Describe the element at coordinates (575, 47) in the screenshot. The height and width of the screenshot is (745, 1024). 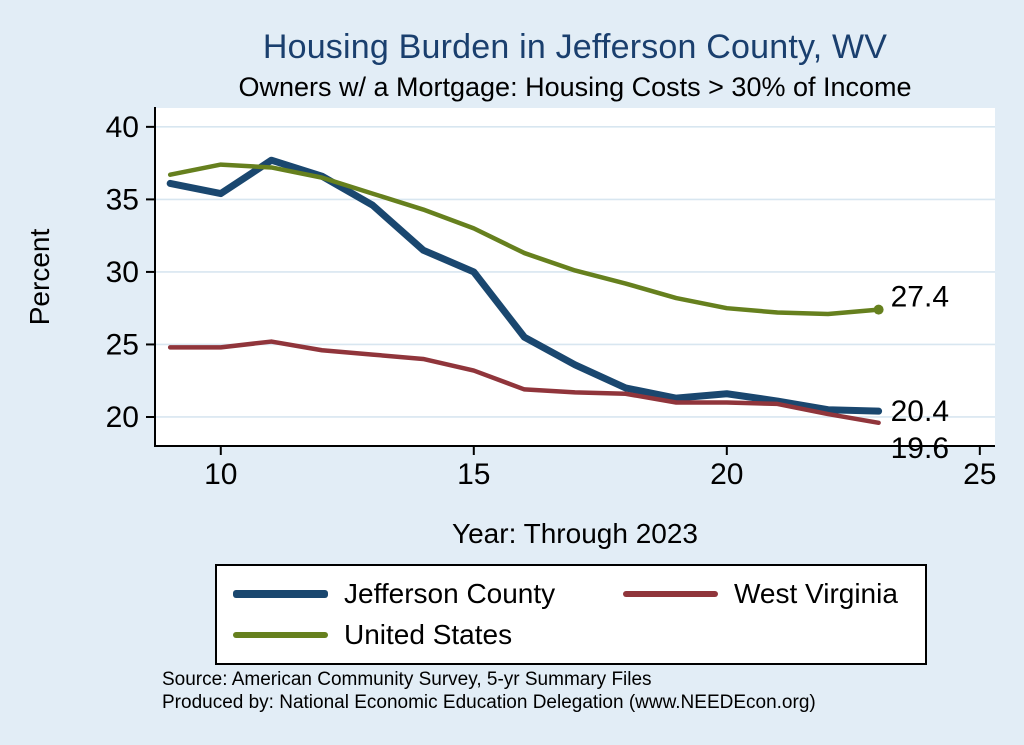
I see `chart-title: Housing Burden in Jefferson County, WV` at that location.